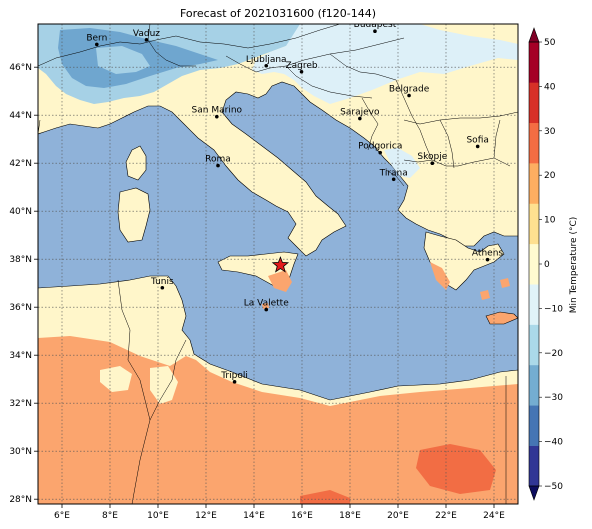  I want to click on city-label: San Marino, so click(217, 111).